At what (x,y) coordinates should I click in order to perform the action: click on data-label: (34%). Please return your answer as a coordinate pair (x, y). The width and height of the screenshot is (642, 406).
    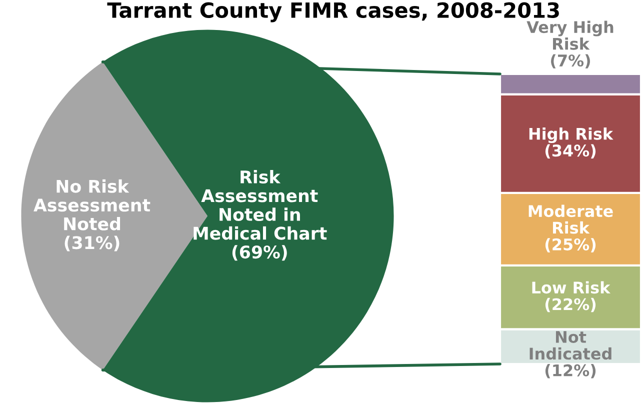
    Looking at the image, I should click on (570, 151).